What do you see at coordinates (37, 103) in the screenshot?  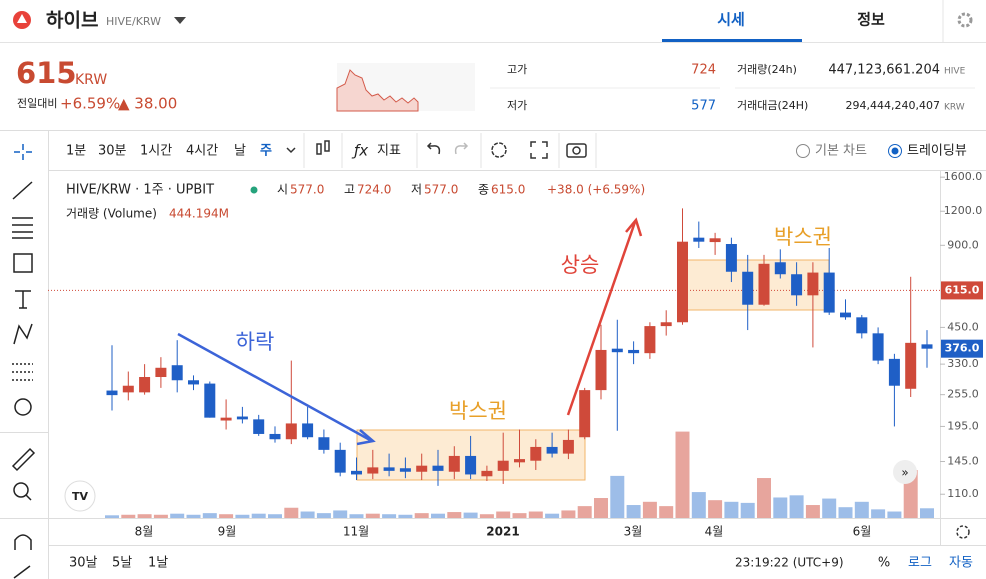 I see `change-label: 전일대비` at bounding box center [37, 103].